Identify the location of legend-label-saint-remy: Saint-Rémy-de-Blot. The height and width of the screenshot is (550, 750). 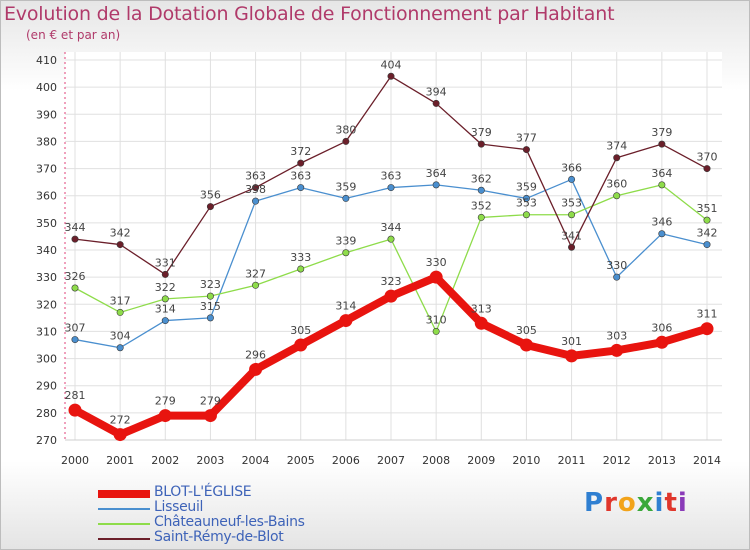
(219, 537).